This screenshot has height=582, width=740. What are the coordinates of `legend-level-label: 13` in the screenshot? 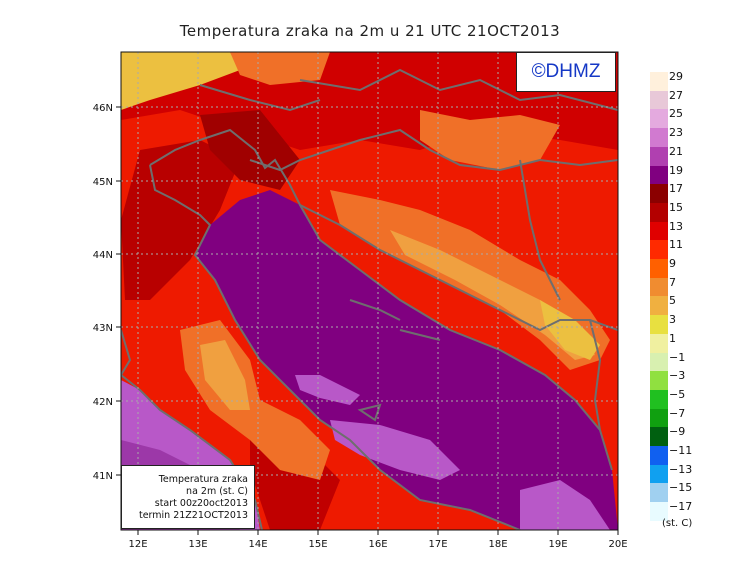 It's located at (676, 226).